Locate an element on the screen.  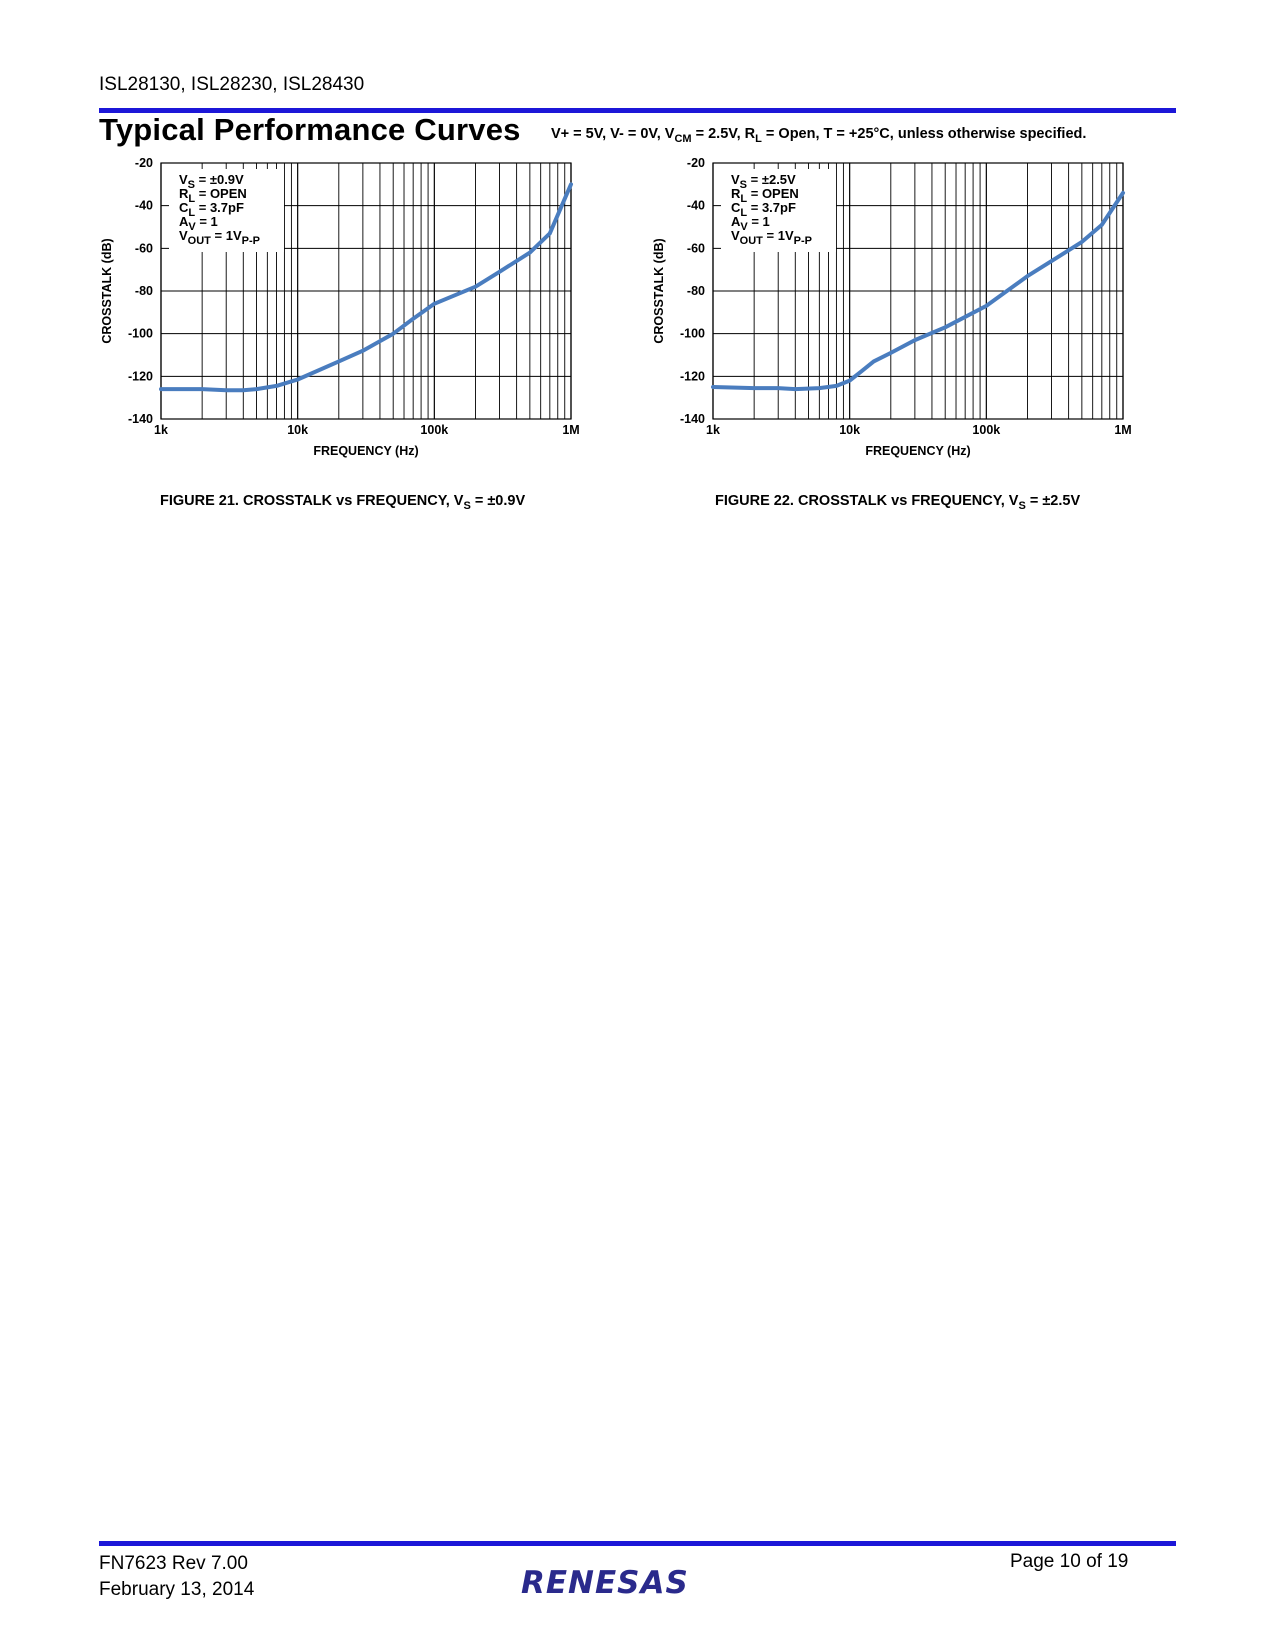
footer-rule is located at coordinates (637, 1543).